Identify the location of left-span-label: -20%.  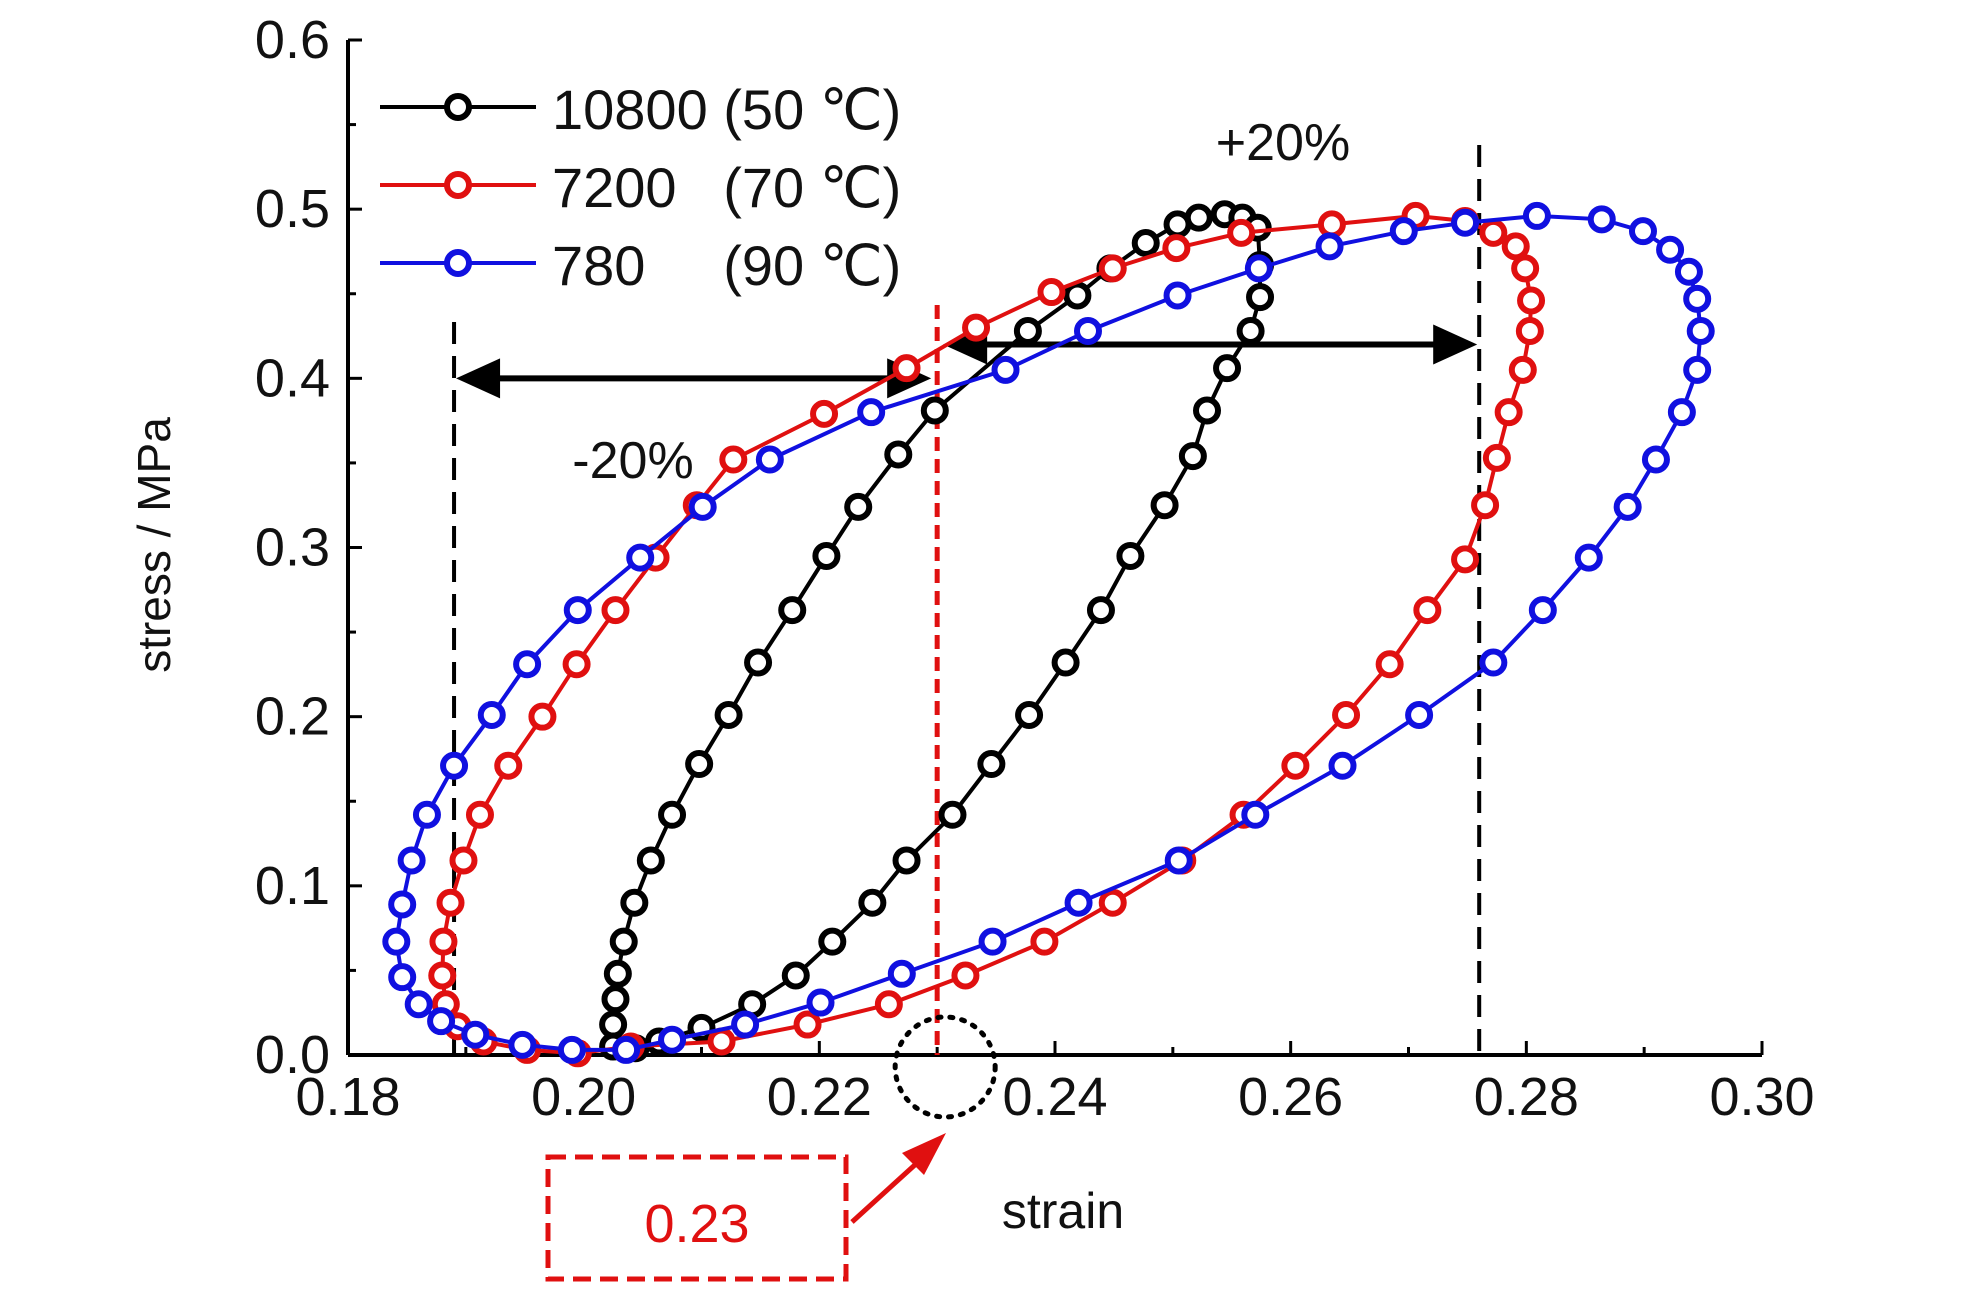
(632, 461).